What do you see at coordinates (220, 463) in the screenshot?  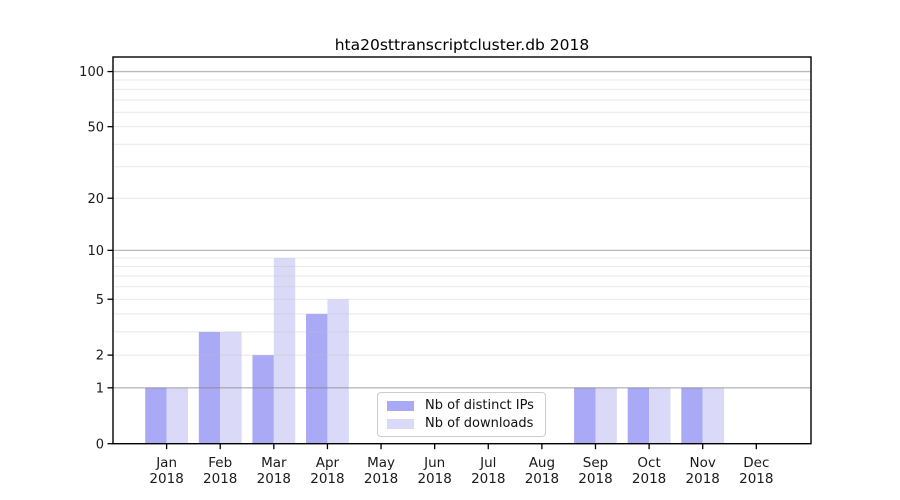 I see `x-tick-label-month-feb: Feb` at bounding box center [220, 463].